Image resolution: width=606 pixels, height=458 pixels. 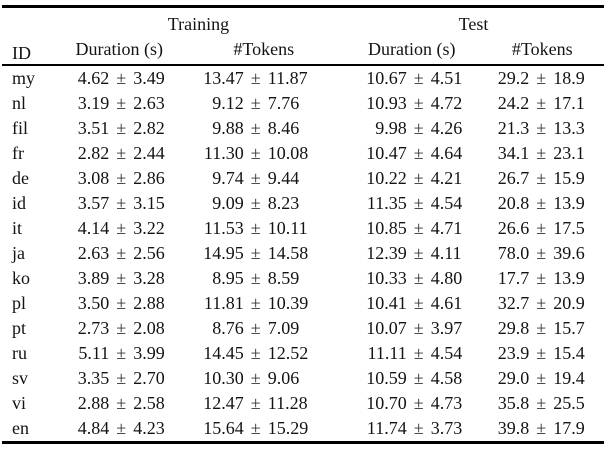 I want to click on row-id: id, so click(x=19, y=203).